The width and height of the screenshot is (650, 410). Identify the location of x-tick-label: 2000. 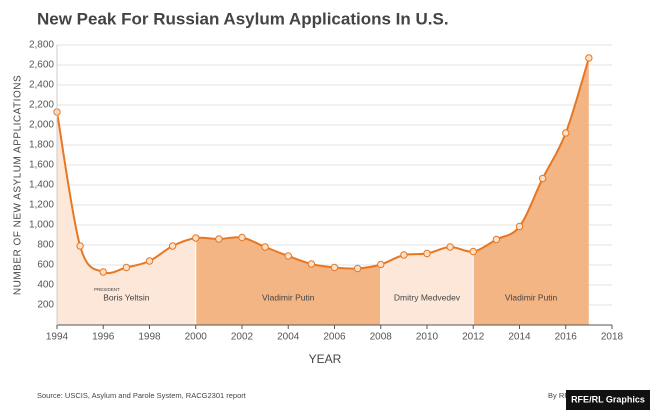
(196, 337).